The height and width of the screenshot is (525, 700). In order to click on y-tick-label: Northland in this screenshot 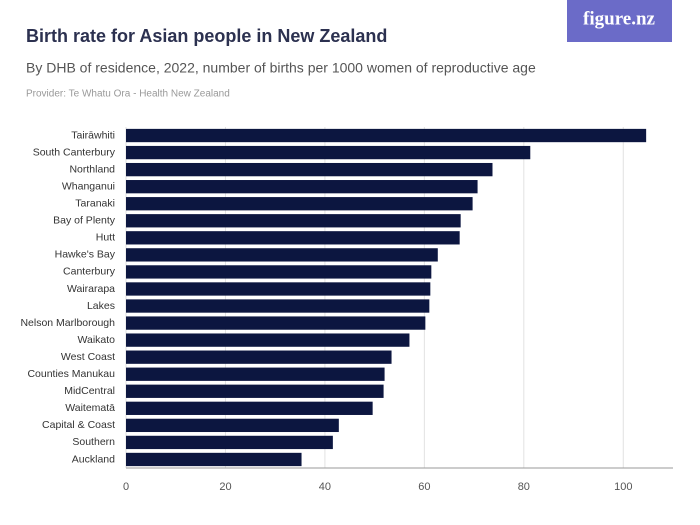, I will do `click(92, 169)`.